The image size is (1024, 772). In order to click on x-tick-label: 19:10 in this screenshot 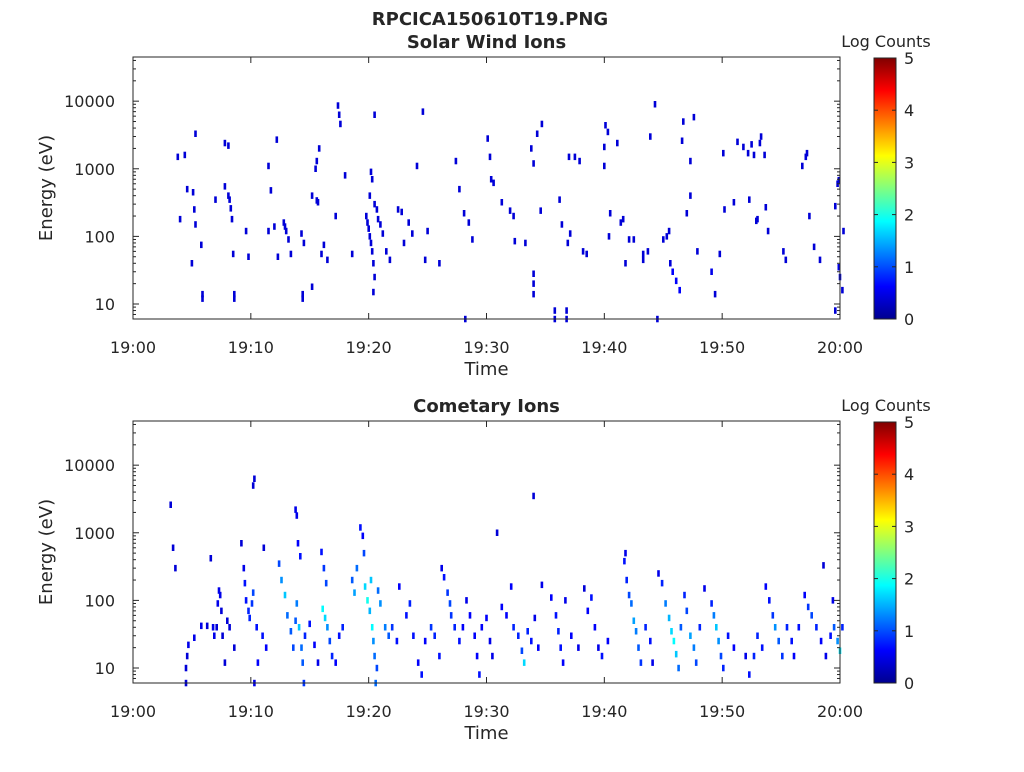, I will do `click(251, 347)`.